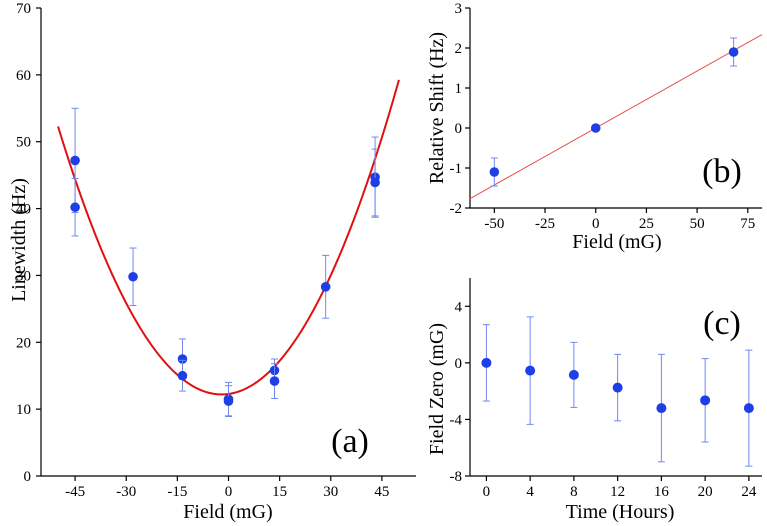 The width and height of the screenshot is (767, 526). Describe the element at coordinates (456, 420) in the screenshot. I see `panel-c-y-tick-label: -4` at that location.